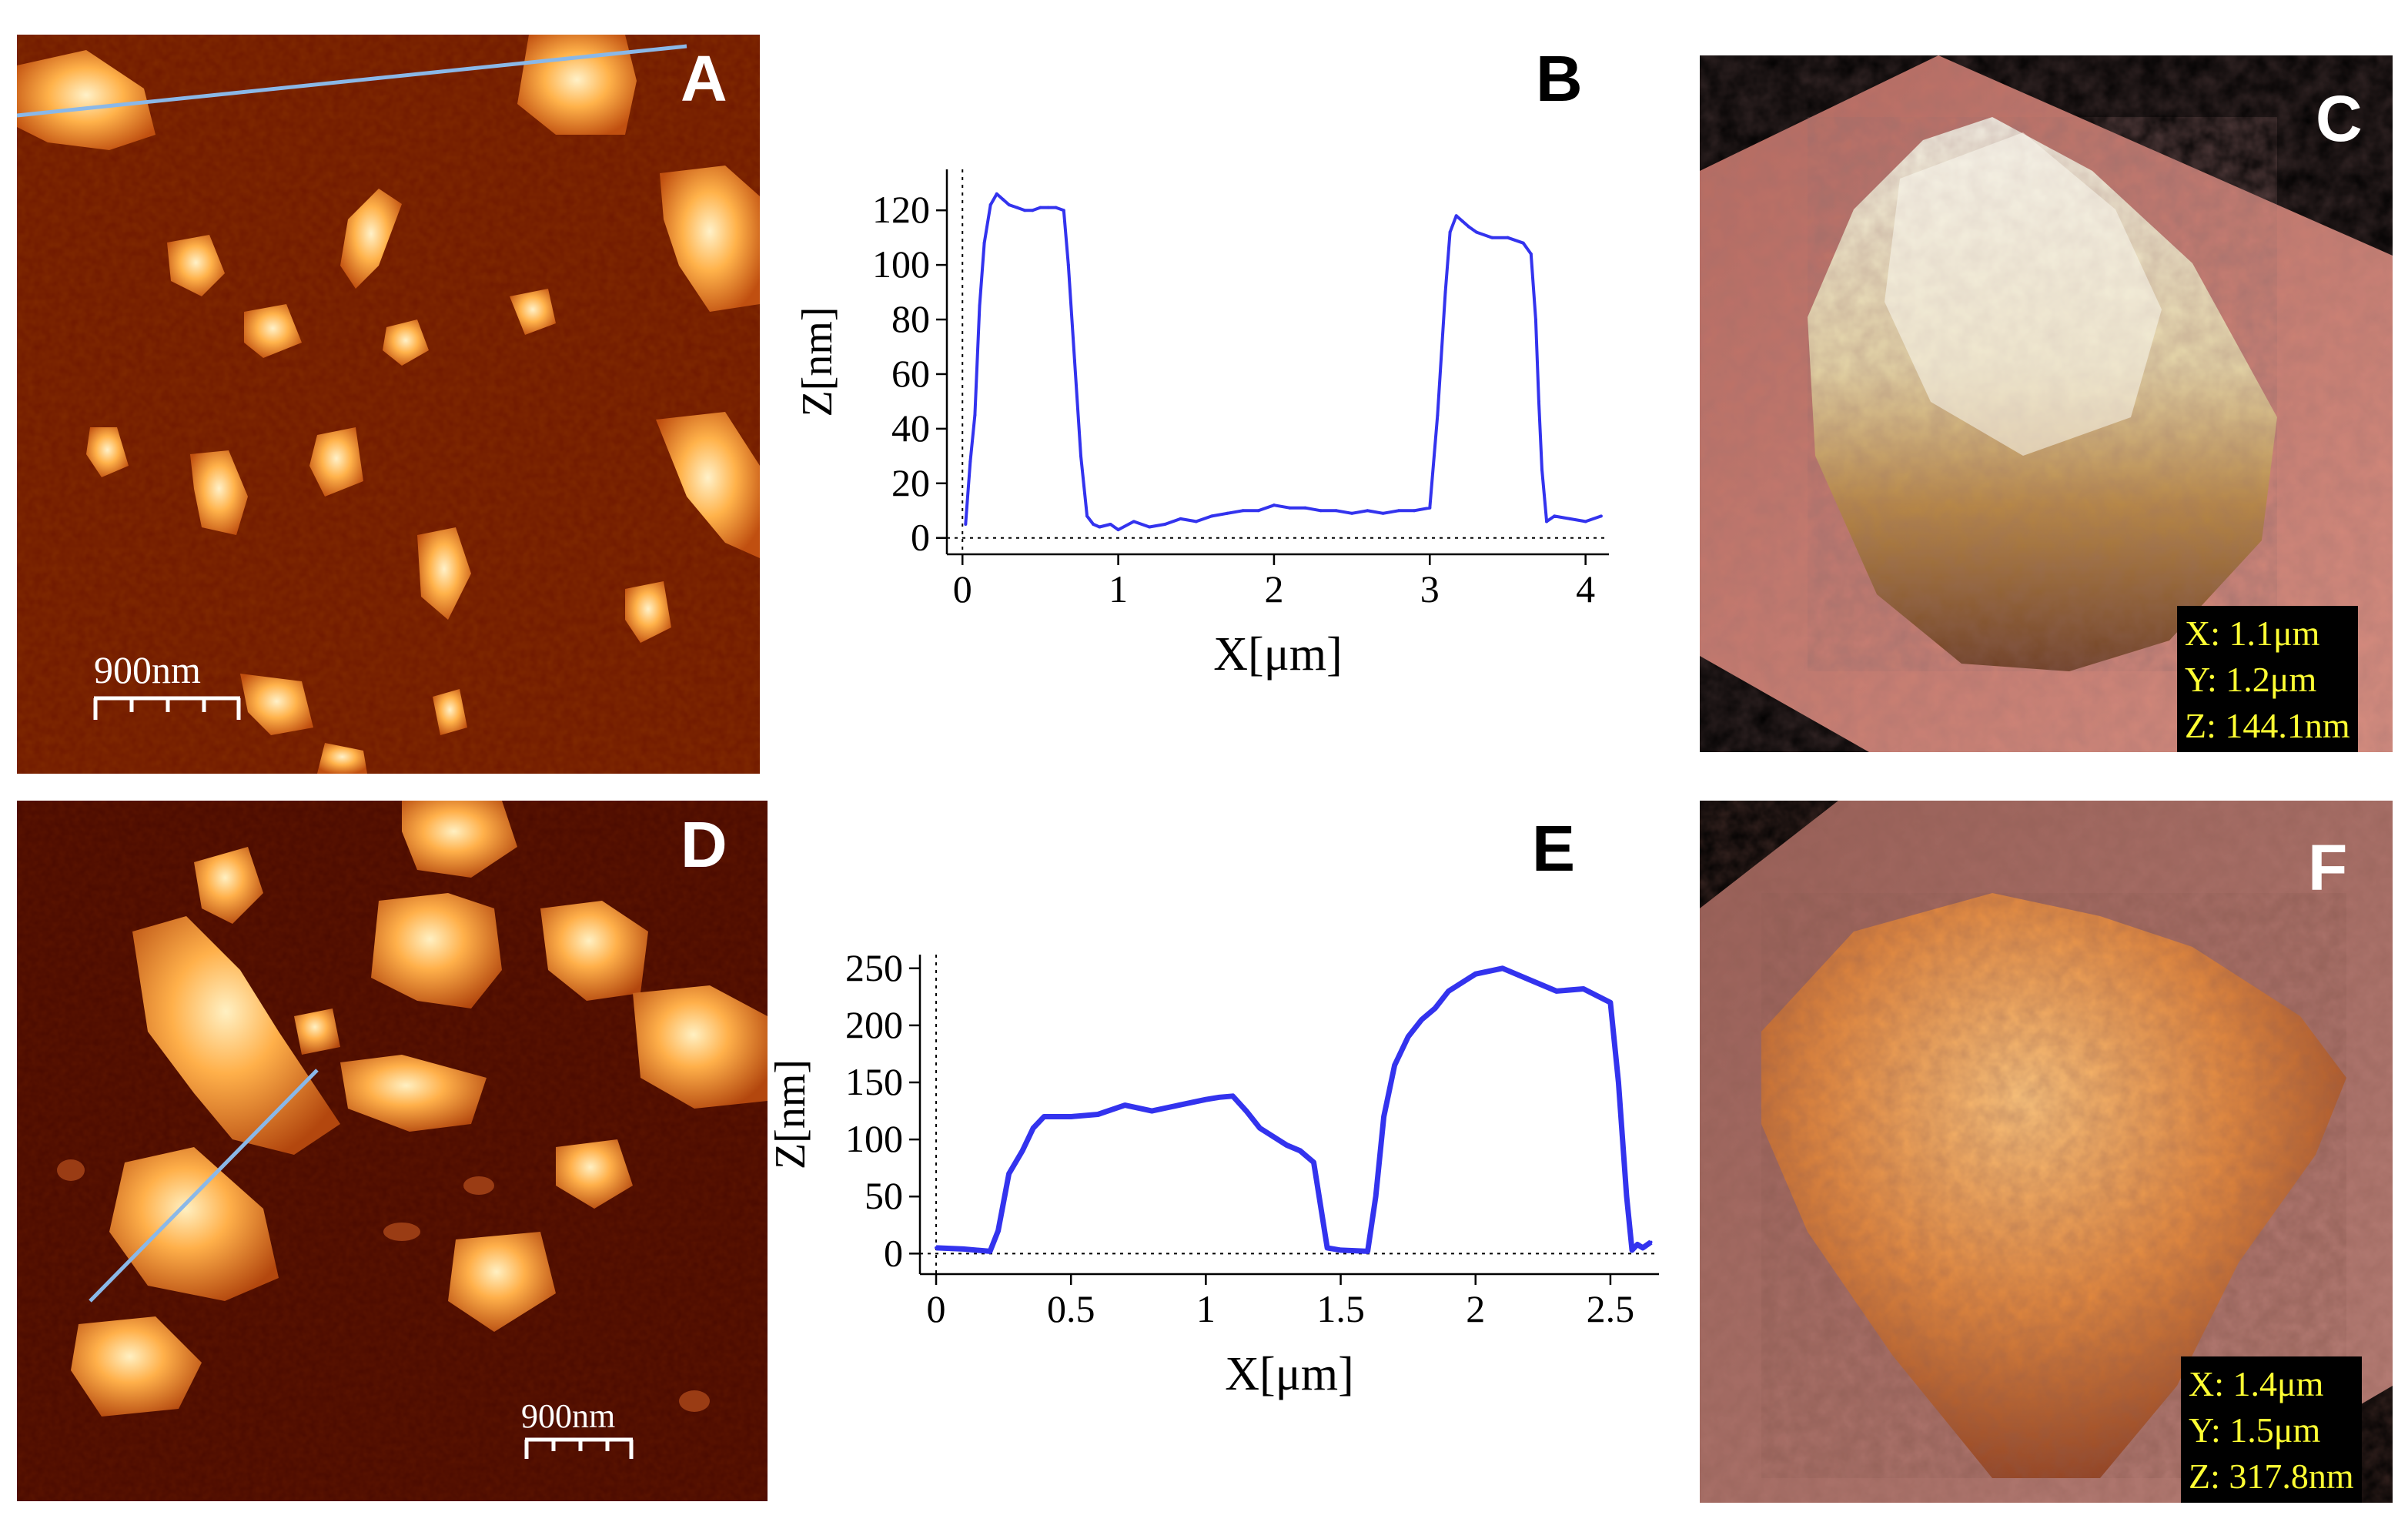  What do you see at coordinates (874, 968) in the screenshot?
I see `y-tick-label: 250` at bounding box center [874, 968].